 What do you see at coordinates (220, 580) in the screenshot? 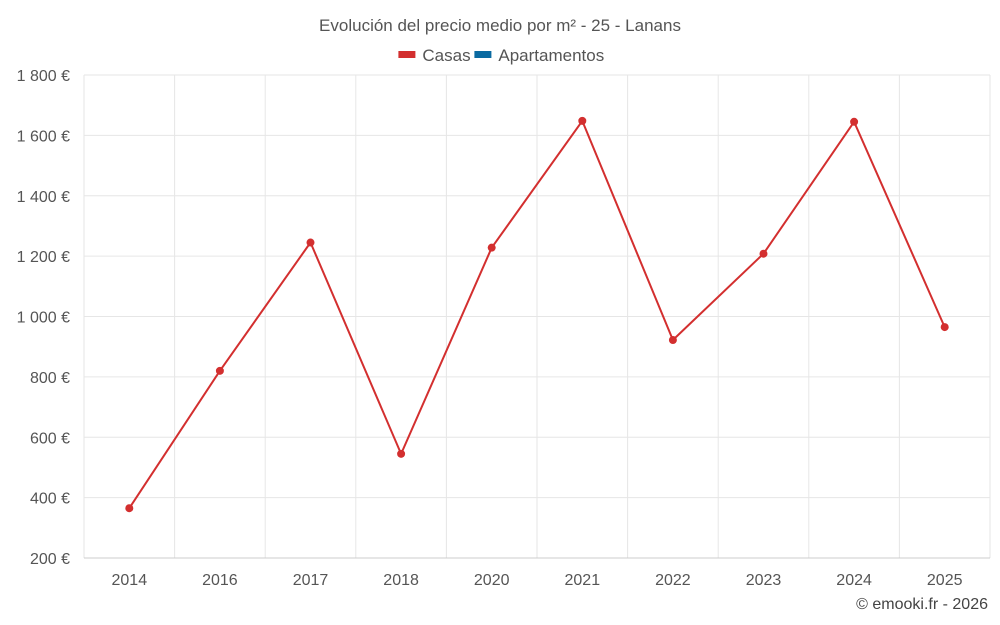
I see `x-tick-label: 2016` at bounding box center [220, 580].